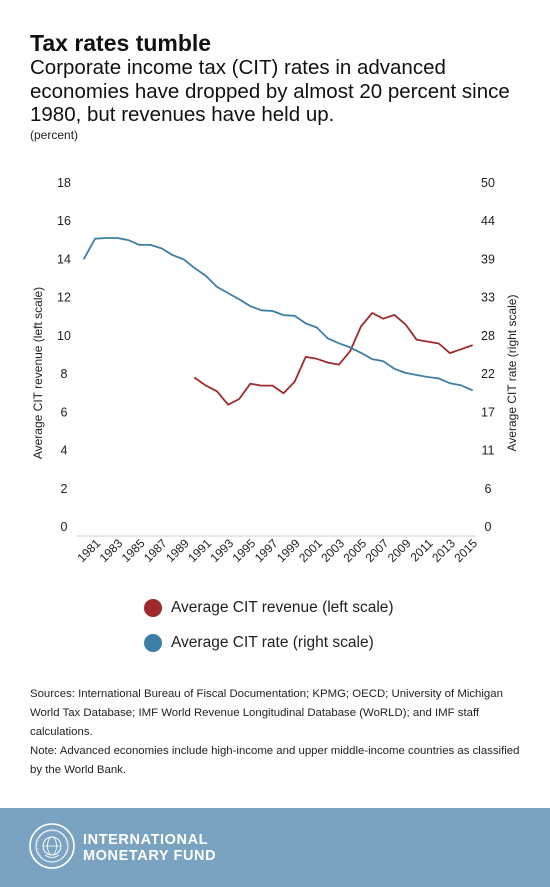 Image resolution: width=550 pixels, height=887 pixels. I want to click on left-axis-title: Average CIT revenue (left scale), so click(38, 373).